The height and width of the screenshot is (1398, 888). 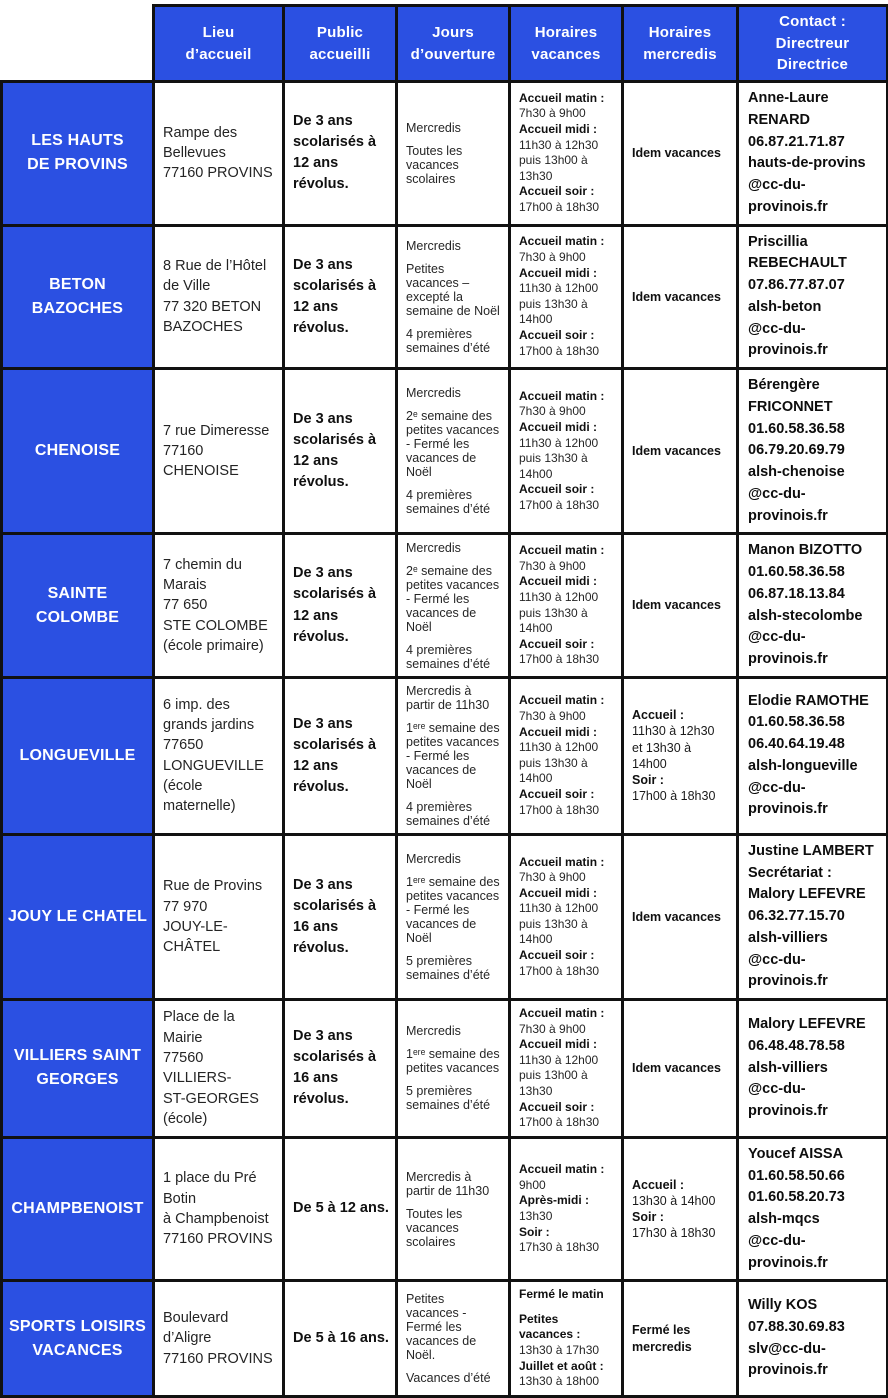 I want to click on contact-line: 06.48.48.78.58, so click(x=796, y=1045).